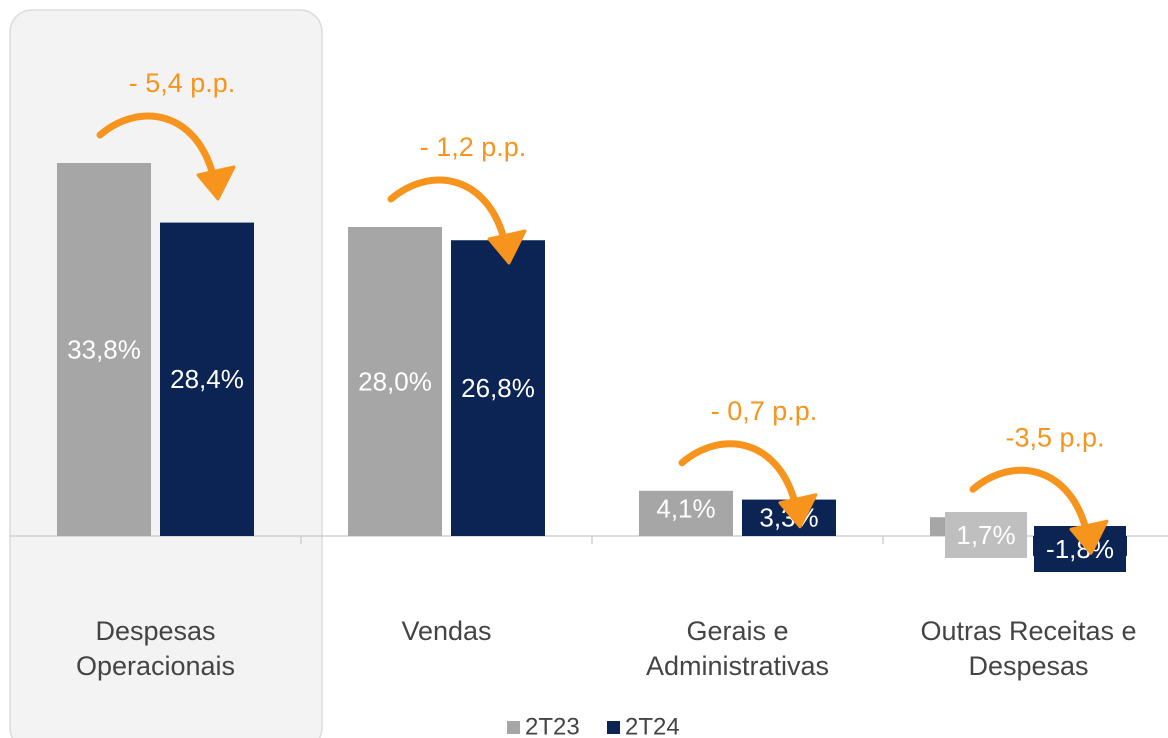 The height and width of the screenshot is (738, 1168). I want to click on value-label: 33,8%, so click(104, 349).